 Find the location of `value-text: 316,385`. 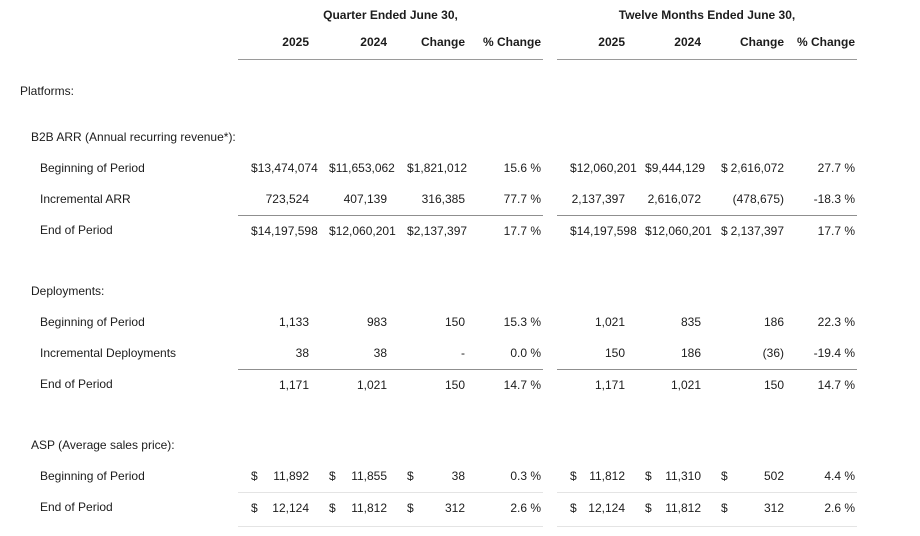

value-text: 316,385 is located at coordinates (443, 199).